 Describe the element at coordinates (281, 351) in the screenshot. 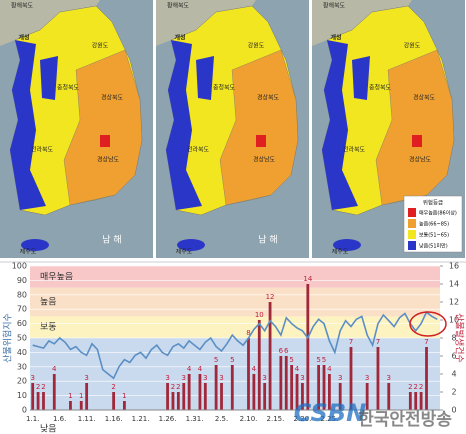

I see `bar-label: 6` at that location.